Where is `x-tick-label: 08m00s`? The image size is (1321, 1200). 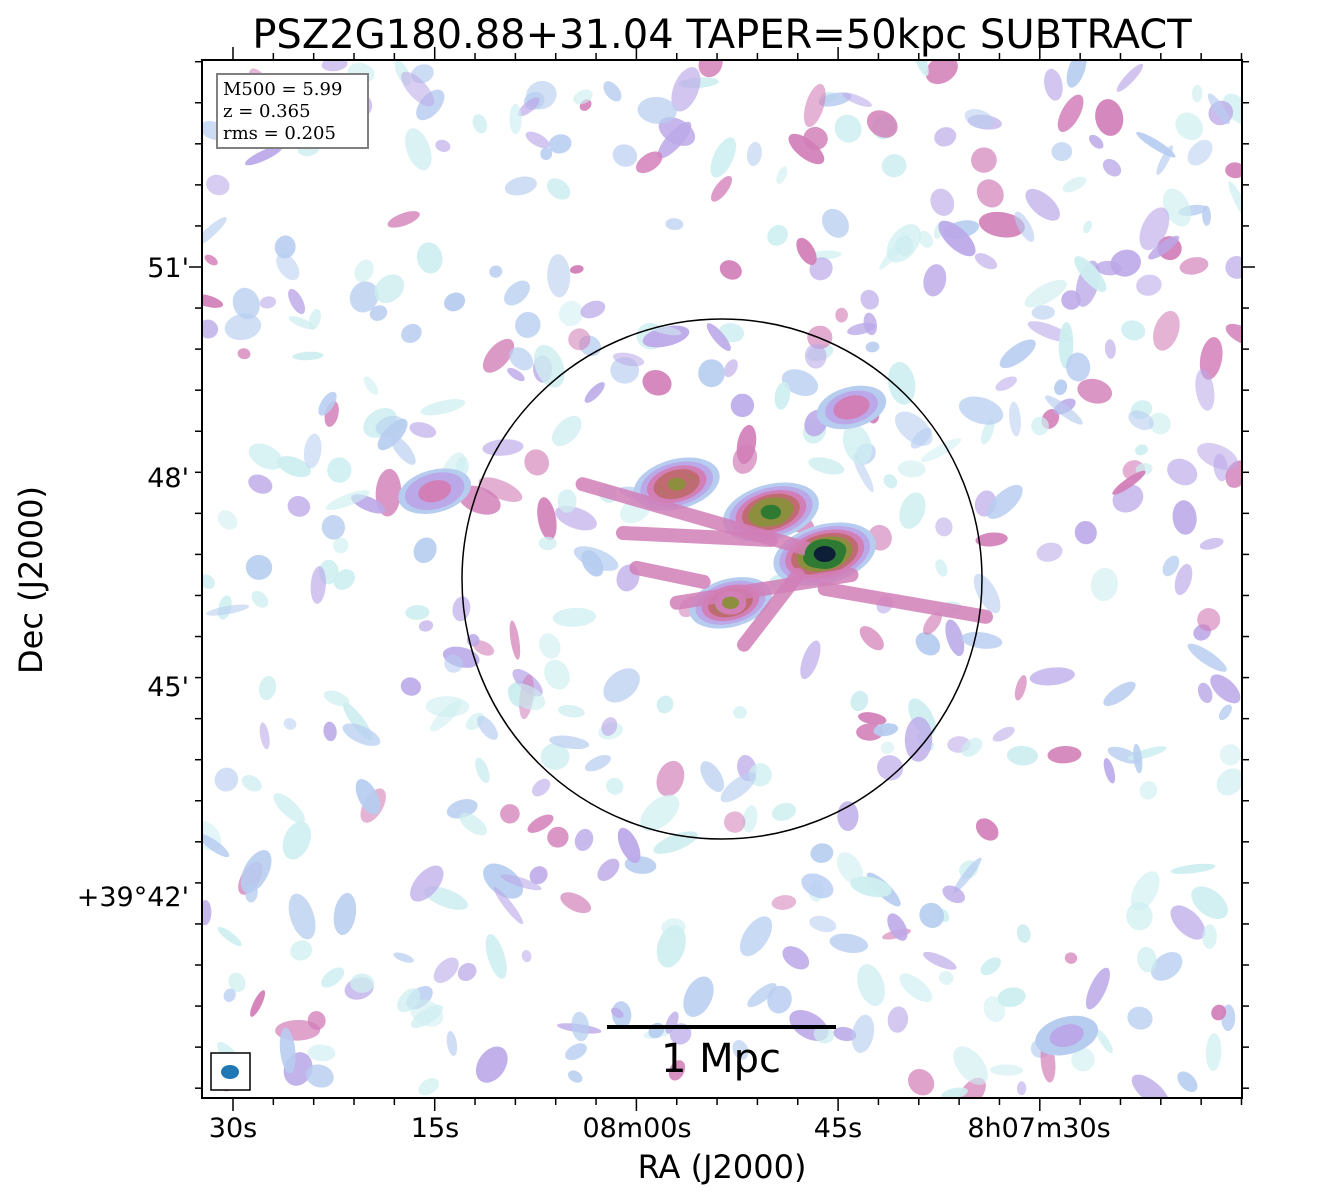
x-tick-label: 08m00s is located at coordinates (636, 1128).